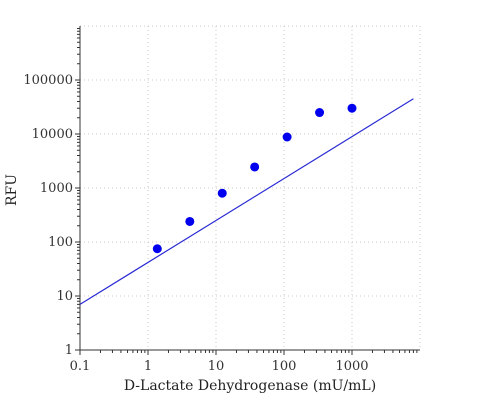 The width and height of the screenshot is (500, 400). I want to click on y-axis-title: RFU, so click(12, 190).